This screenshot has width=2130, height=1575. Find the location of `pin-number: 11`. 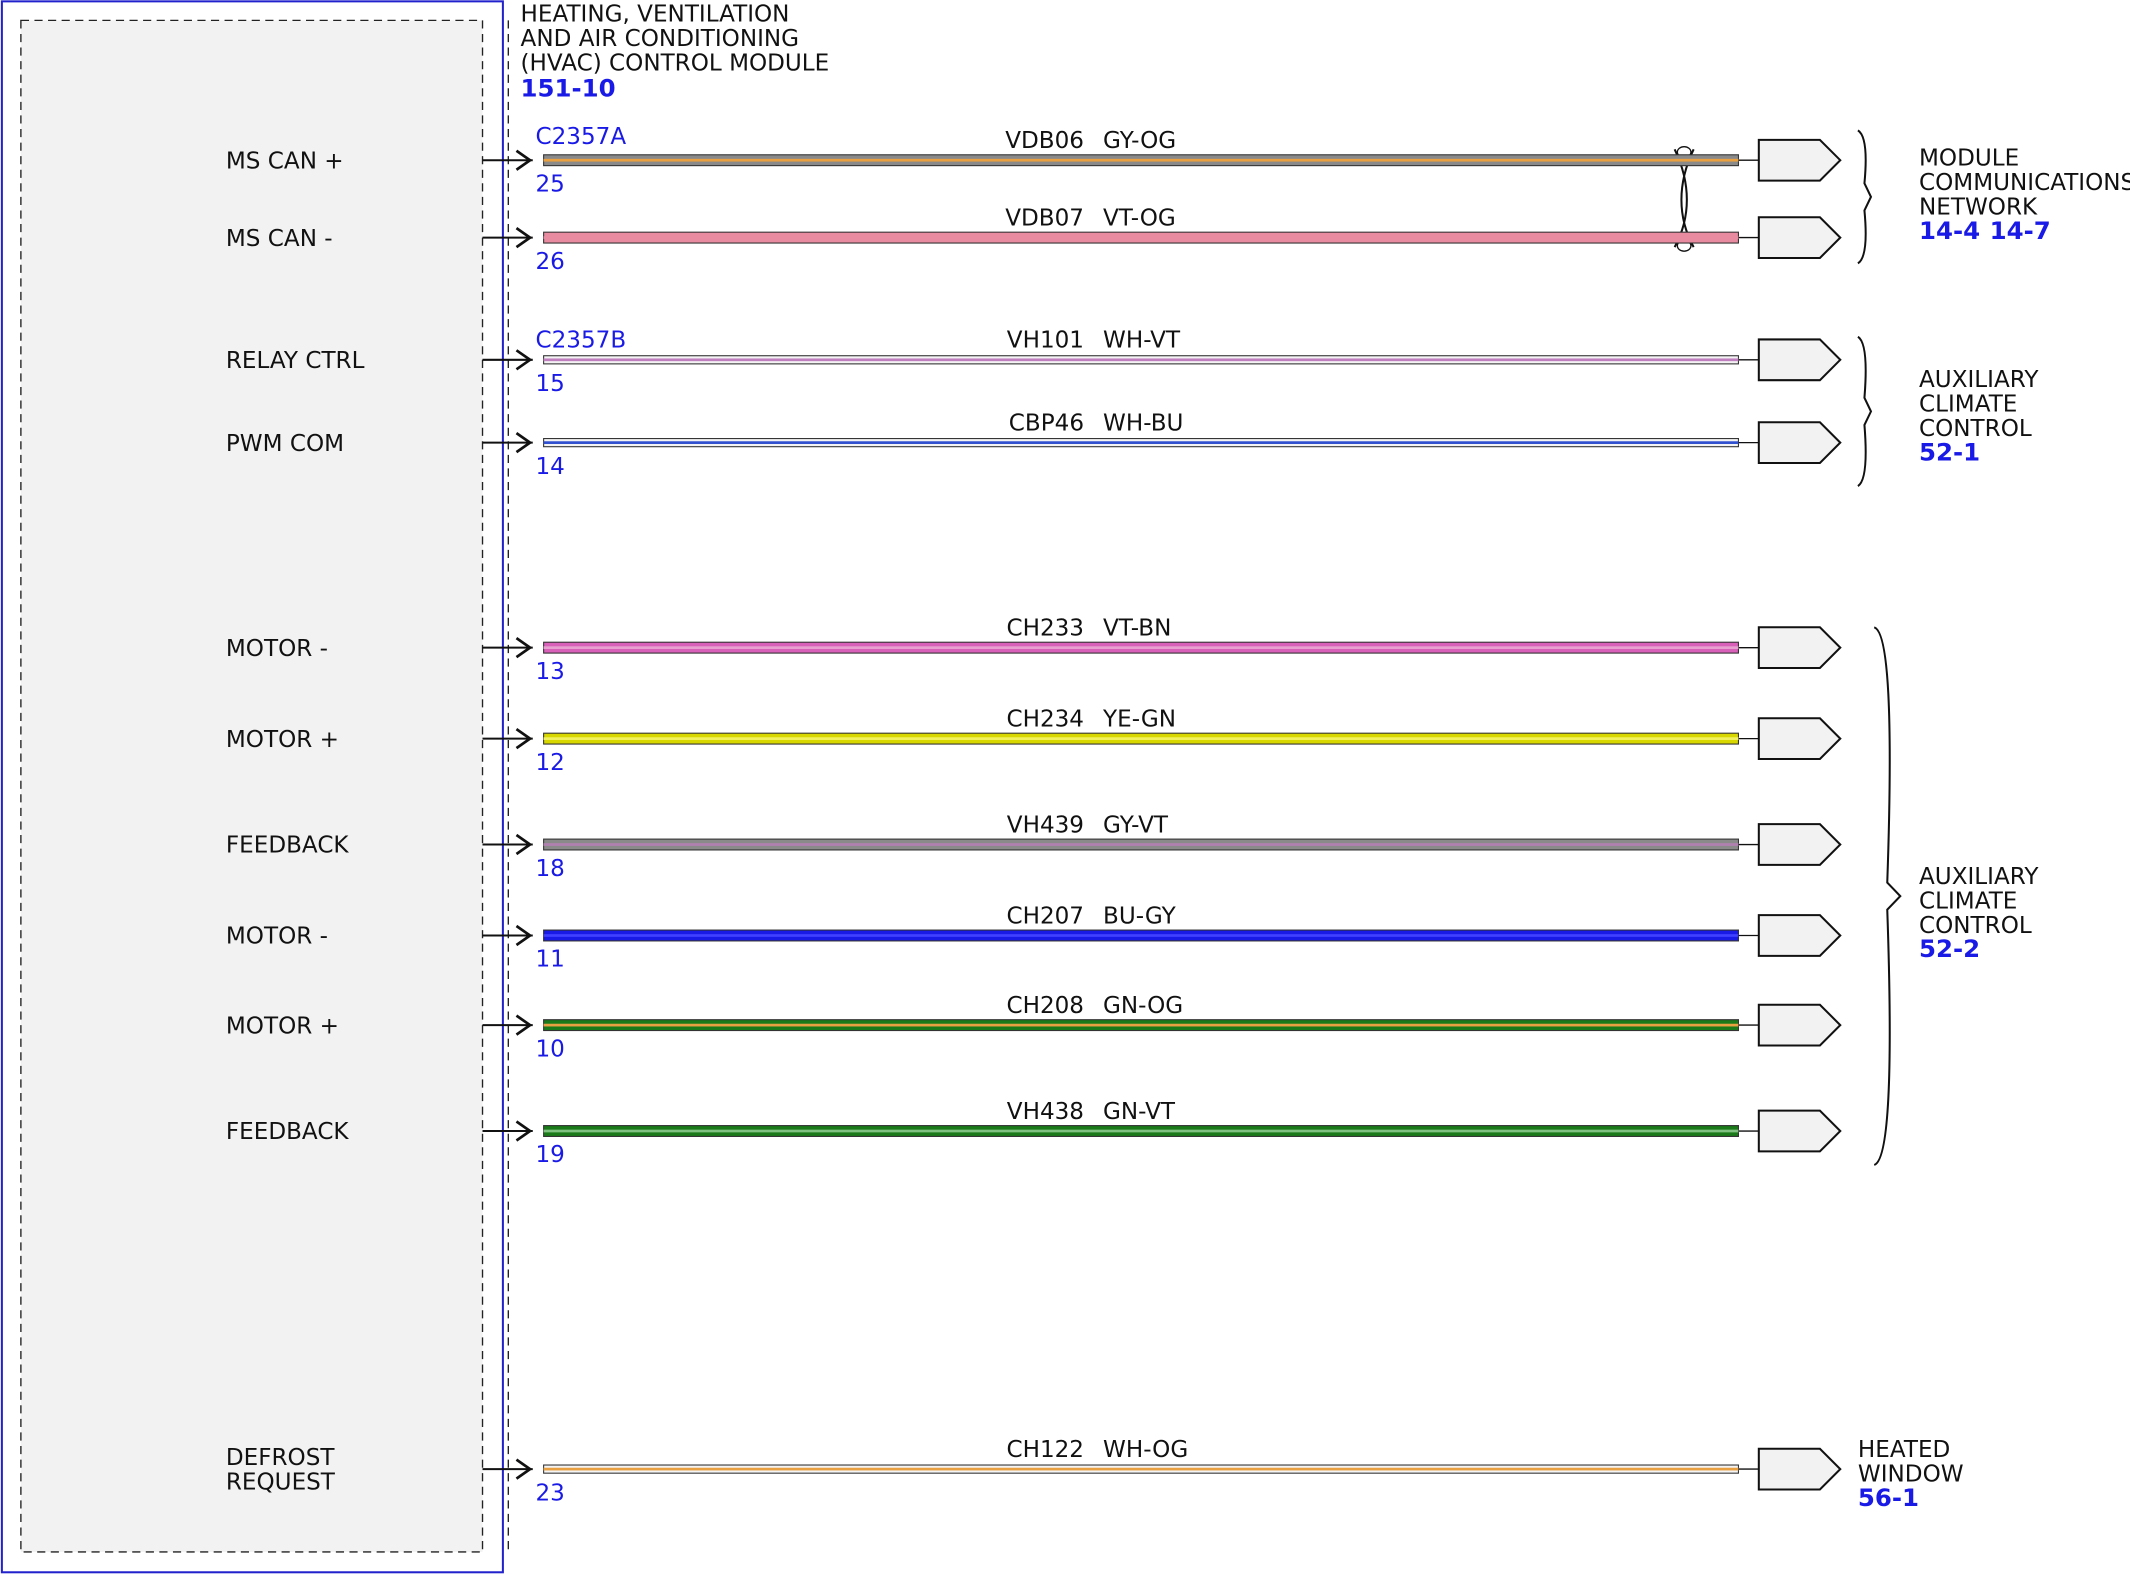

pin-number: 11 is located at coordinates (549, 960).